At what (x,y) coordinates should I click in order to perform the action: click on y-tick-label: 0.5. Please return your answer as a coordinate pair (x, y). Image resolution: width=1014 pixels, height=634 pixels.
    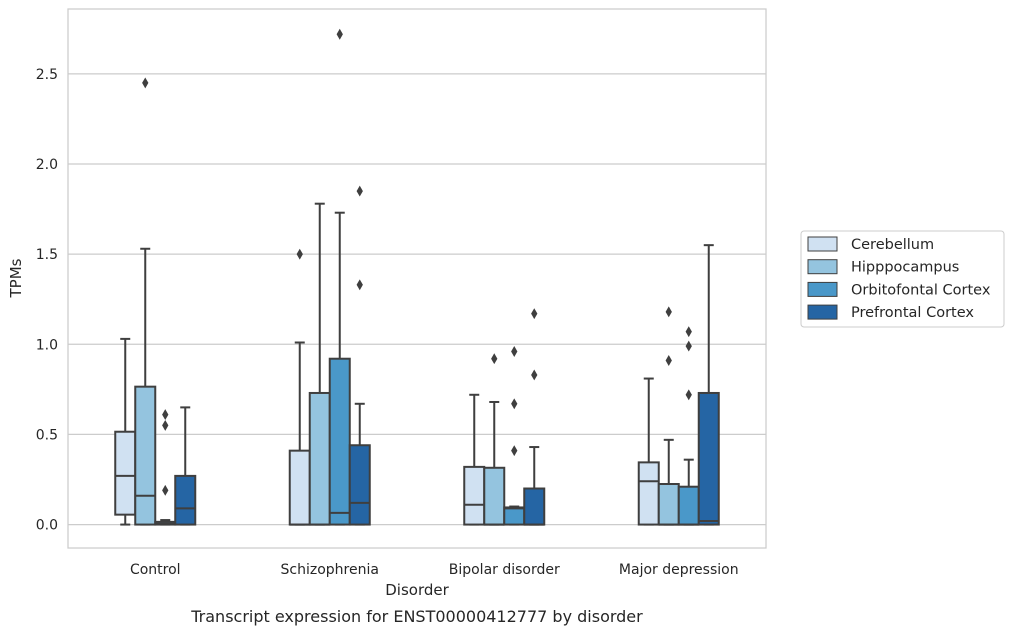
    Looking at the image, I should click on (47, 435).